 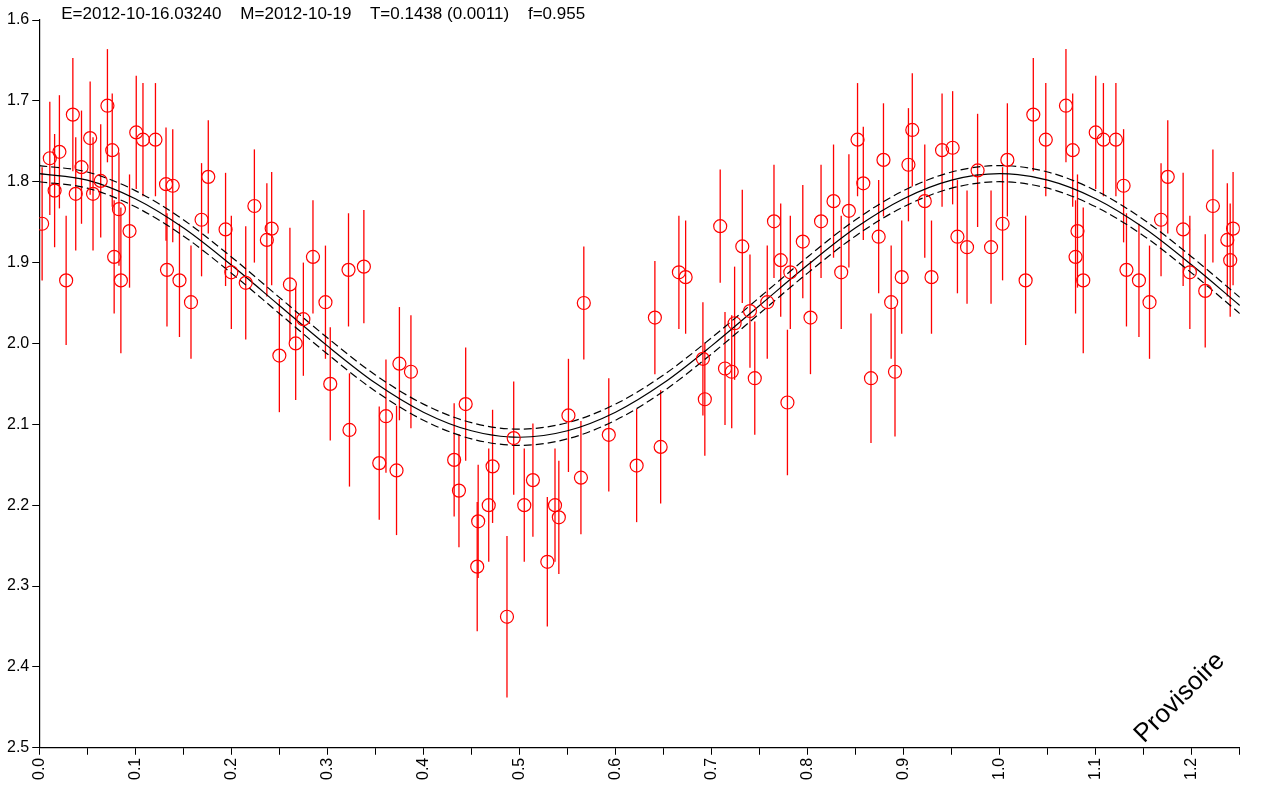 I want to click on y-tick-label: 2.0, so click(x=18, y=342).